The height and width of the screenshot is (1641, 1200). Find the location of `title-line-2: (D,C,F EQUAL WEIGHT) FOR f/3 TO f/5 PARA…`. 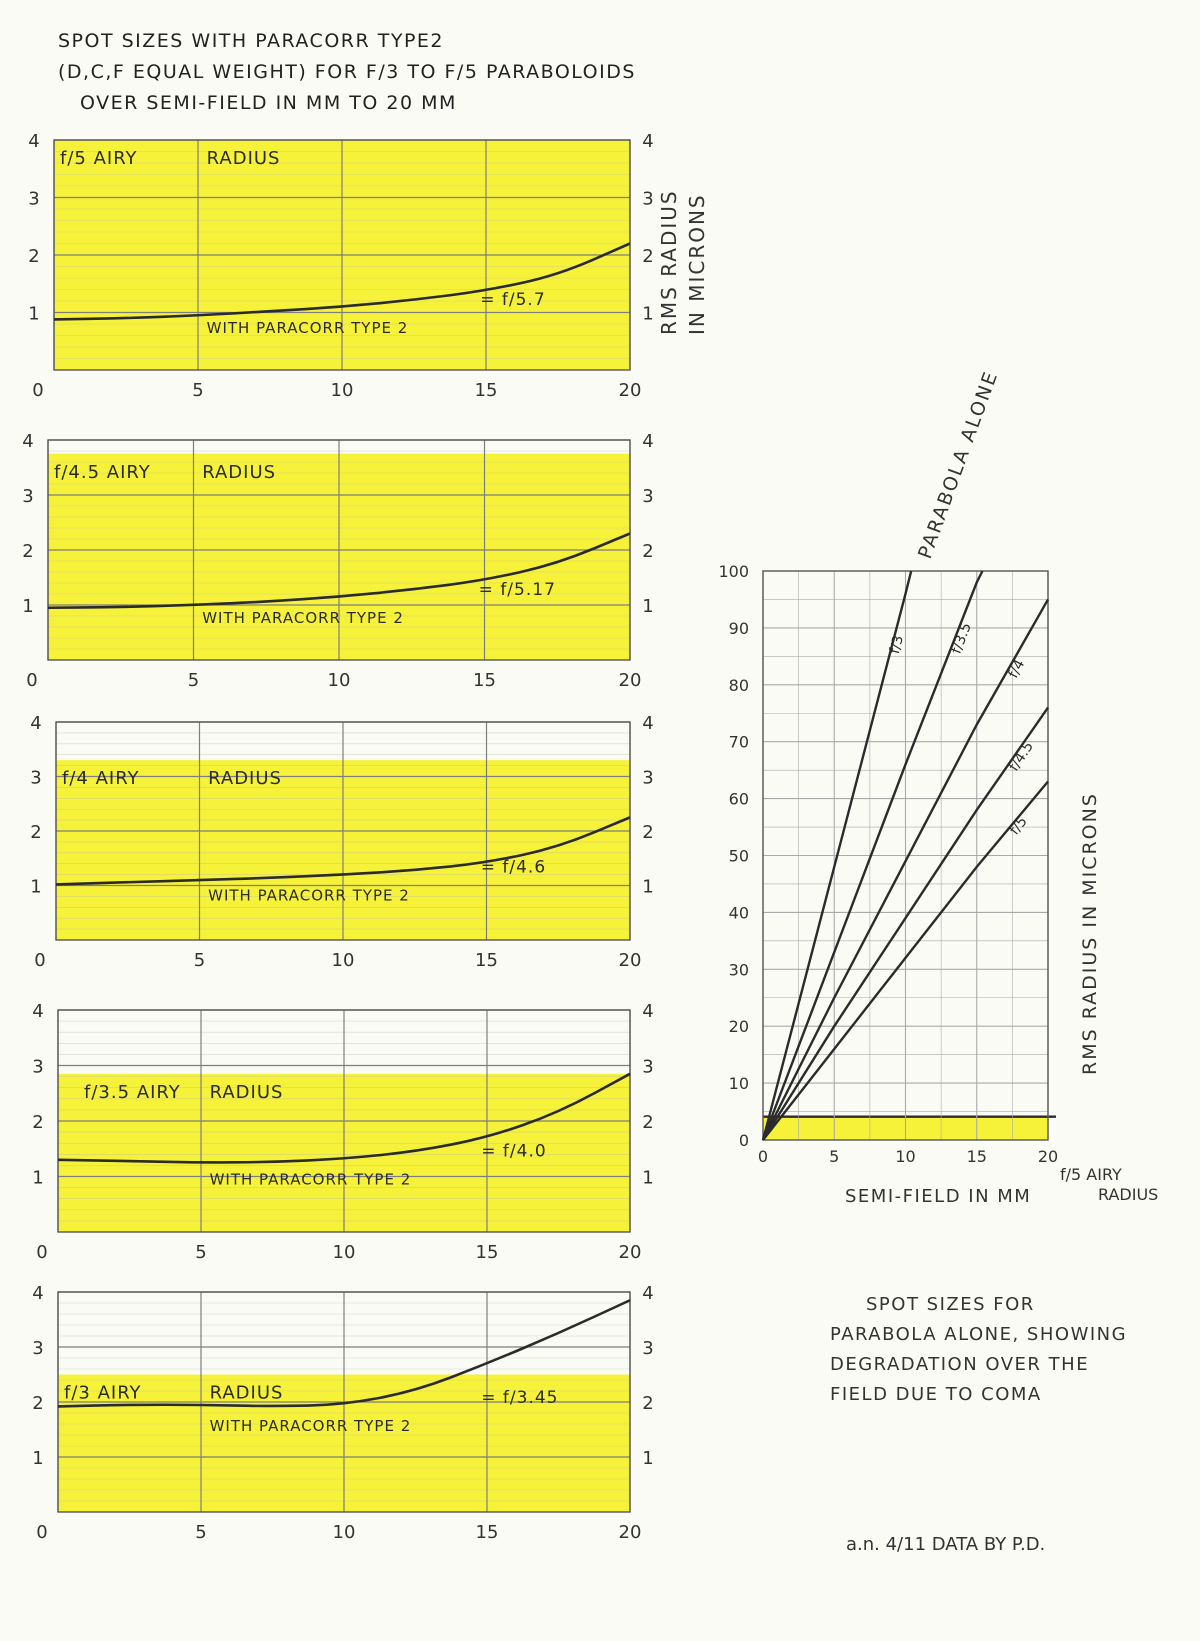

title-line-2: (D,C,F EQUAL WEIGHT) FOR f/3 TO f/5 PARA… is located at coordinates (347, 72).